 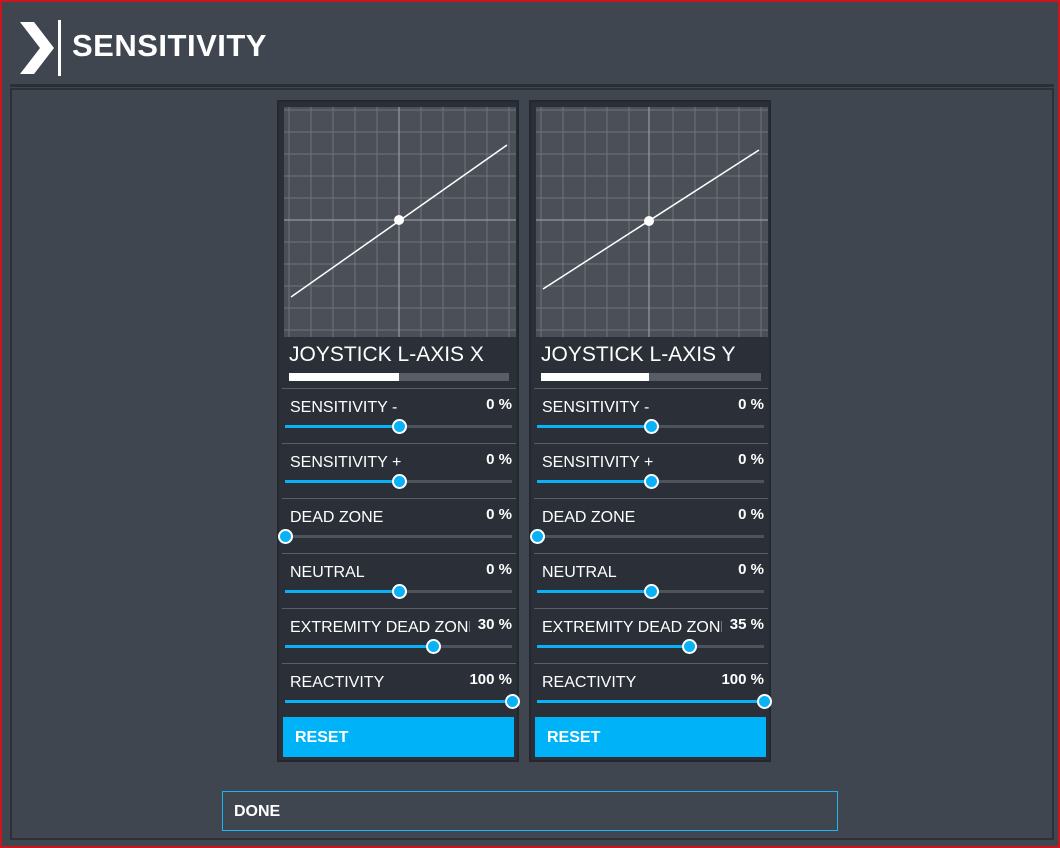 What do you see at coordinates (386, 354) in the screenshot?
I see `axis-name: JOYSTICK L-AXIS X` at bounding box center [386, 354].